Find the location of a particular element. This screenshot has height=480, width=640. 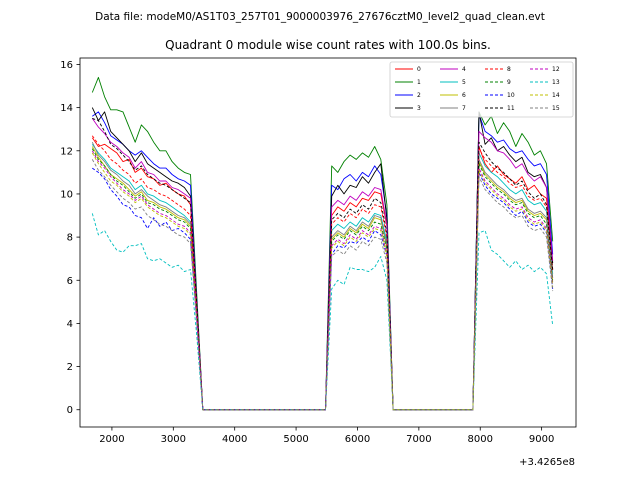

legend-label-15: 15 is located at coordinates (556, 108).